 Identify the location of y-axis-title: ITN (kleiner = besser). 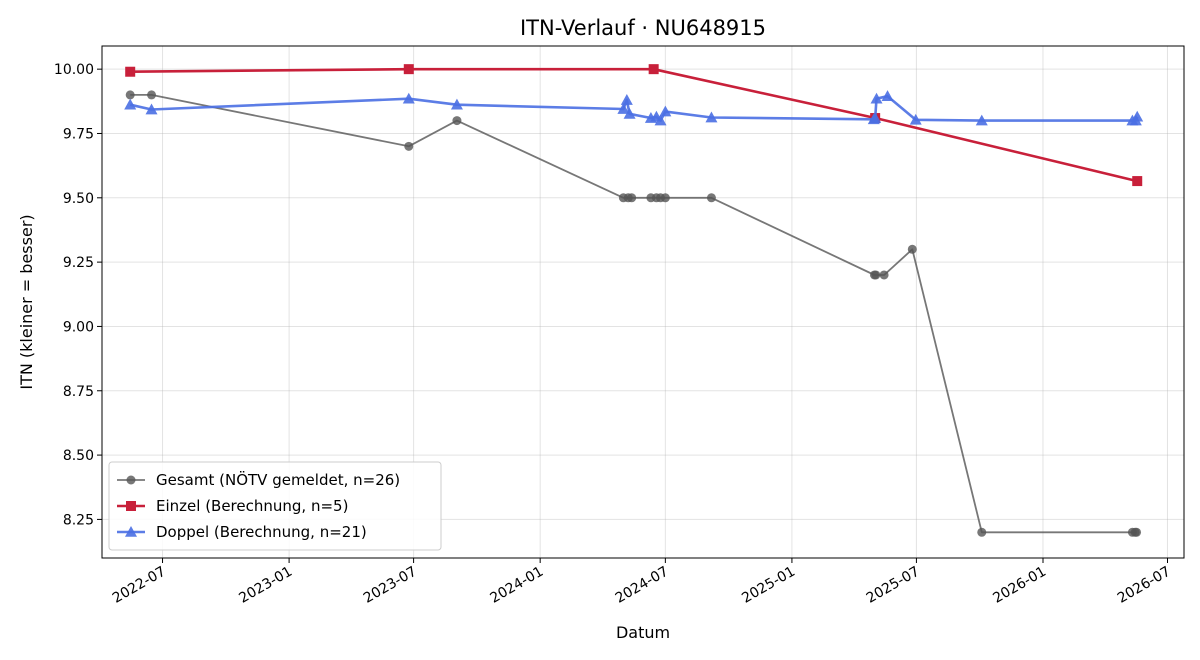
(26, 301).